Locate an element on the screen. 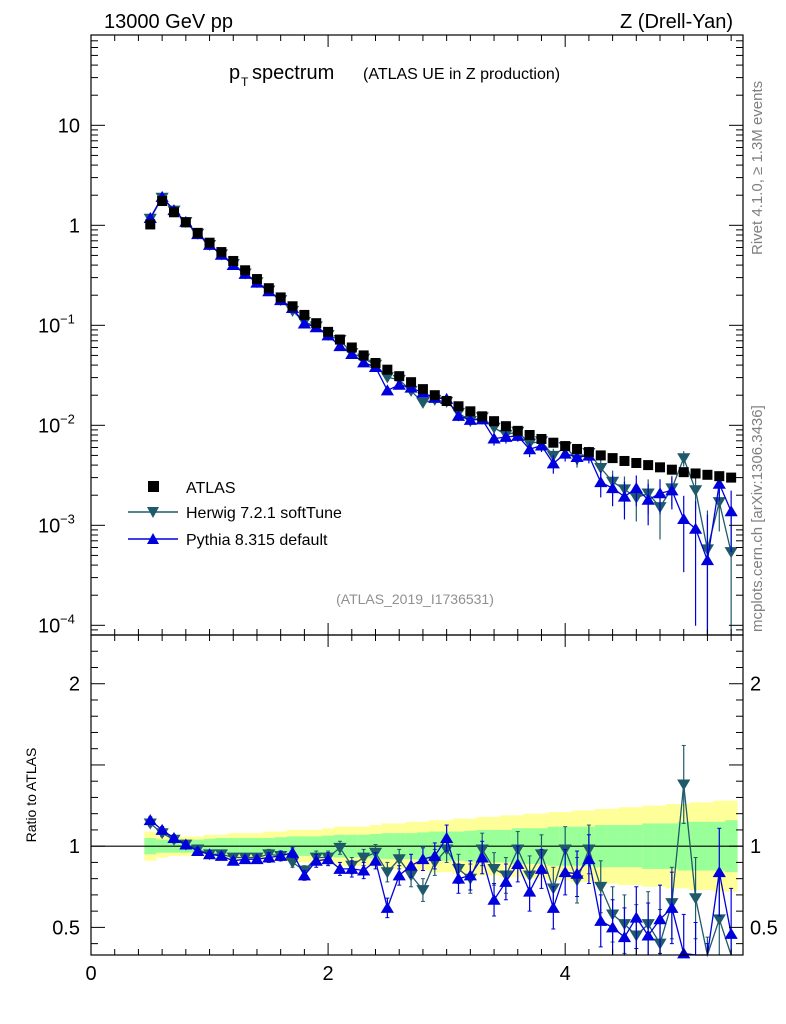 Image resolution: width=786 pixels, height=1024 pixels. legend-label-herwig: Herwig 7.2.1 softTune is located at coordinates (264, 513).